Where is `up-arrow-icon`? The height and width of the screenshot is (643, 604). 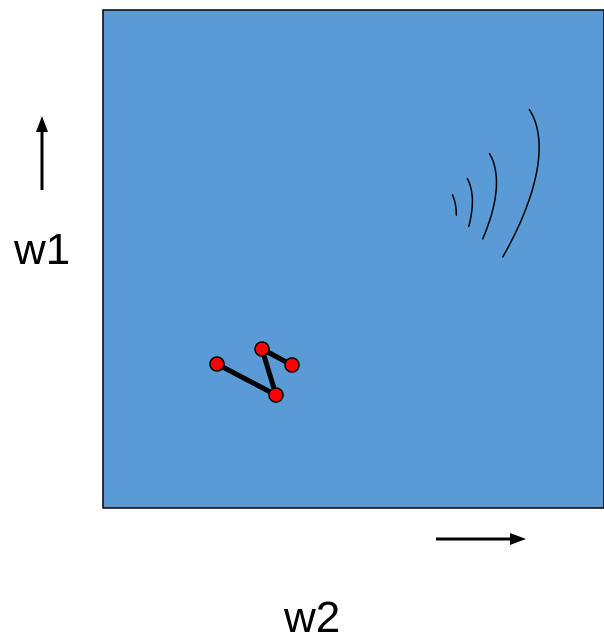 up-arrow-icon is located at coordinates (42, 153).